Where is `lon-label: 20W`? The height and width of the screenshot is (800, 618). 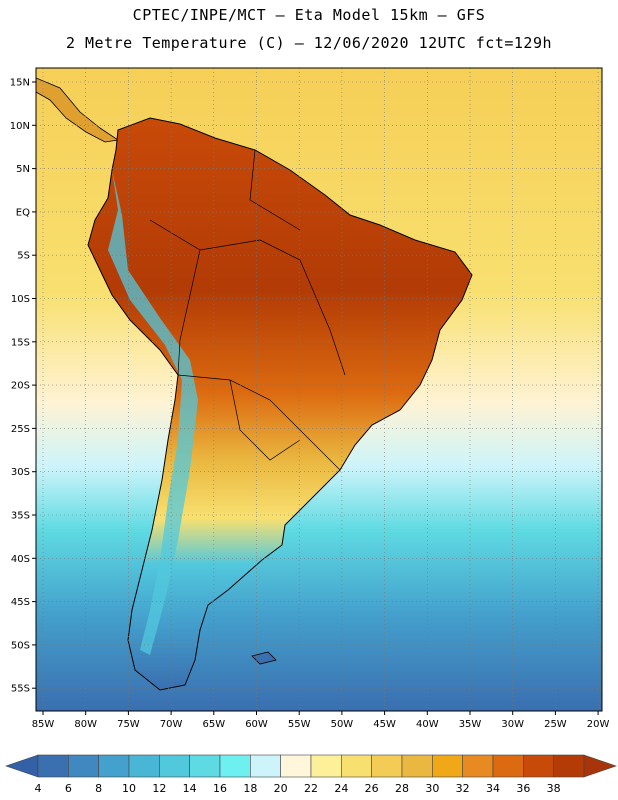 lon-label: 20W is located at coordinates (598, 724).